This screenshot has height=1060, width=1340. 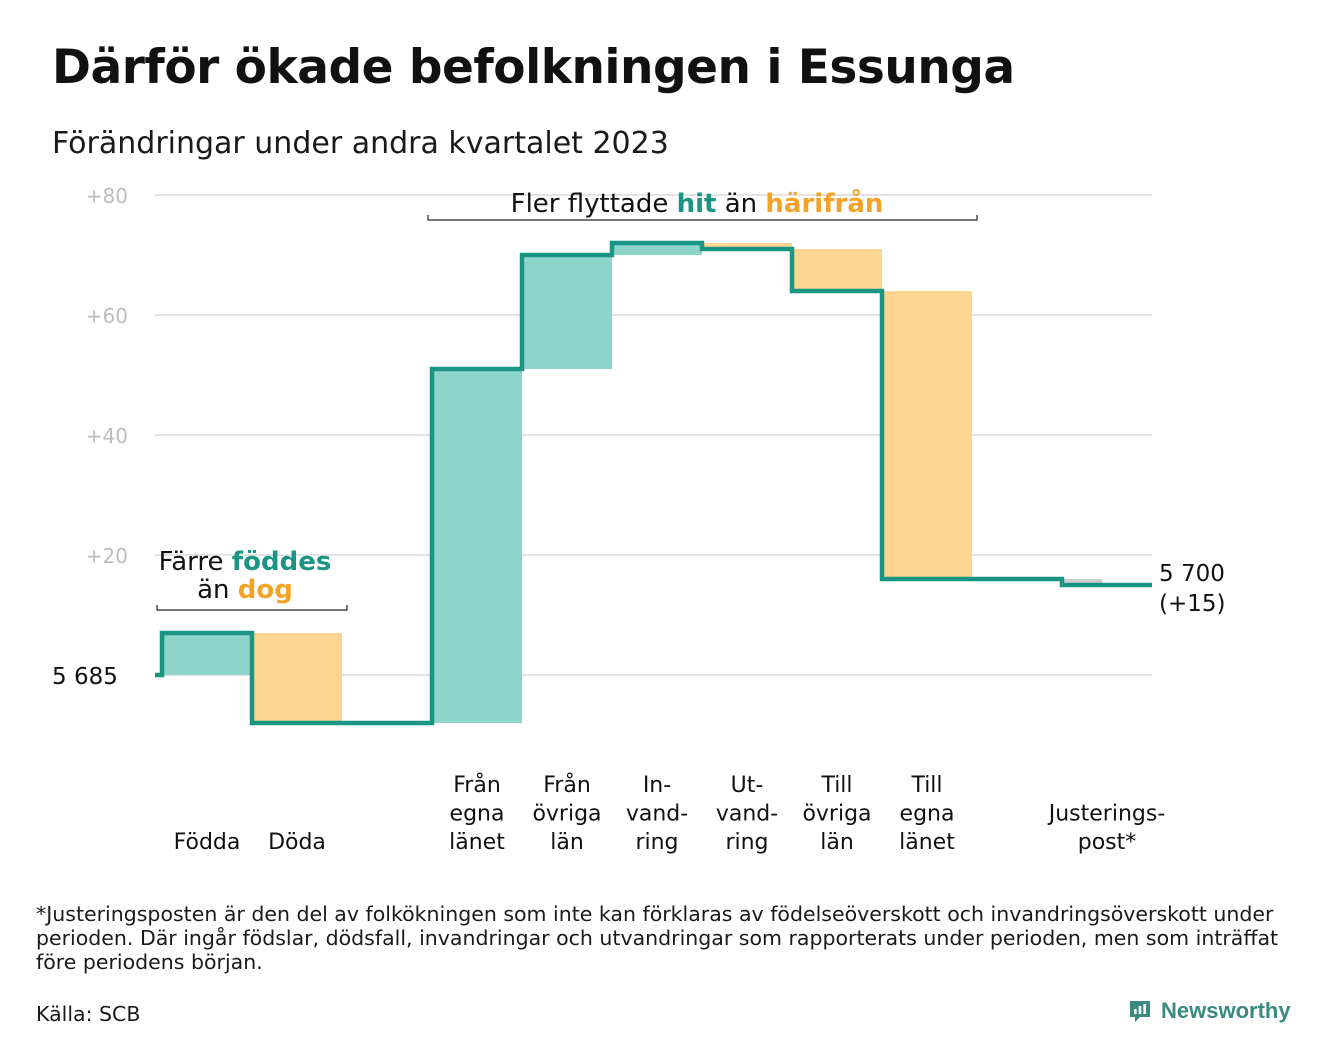 What do you see at coordinates (836, 814) in the screenshot?
I see `category-label-7-1: övriga` at bounding box center [836, 814].